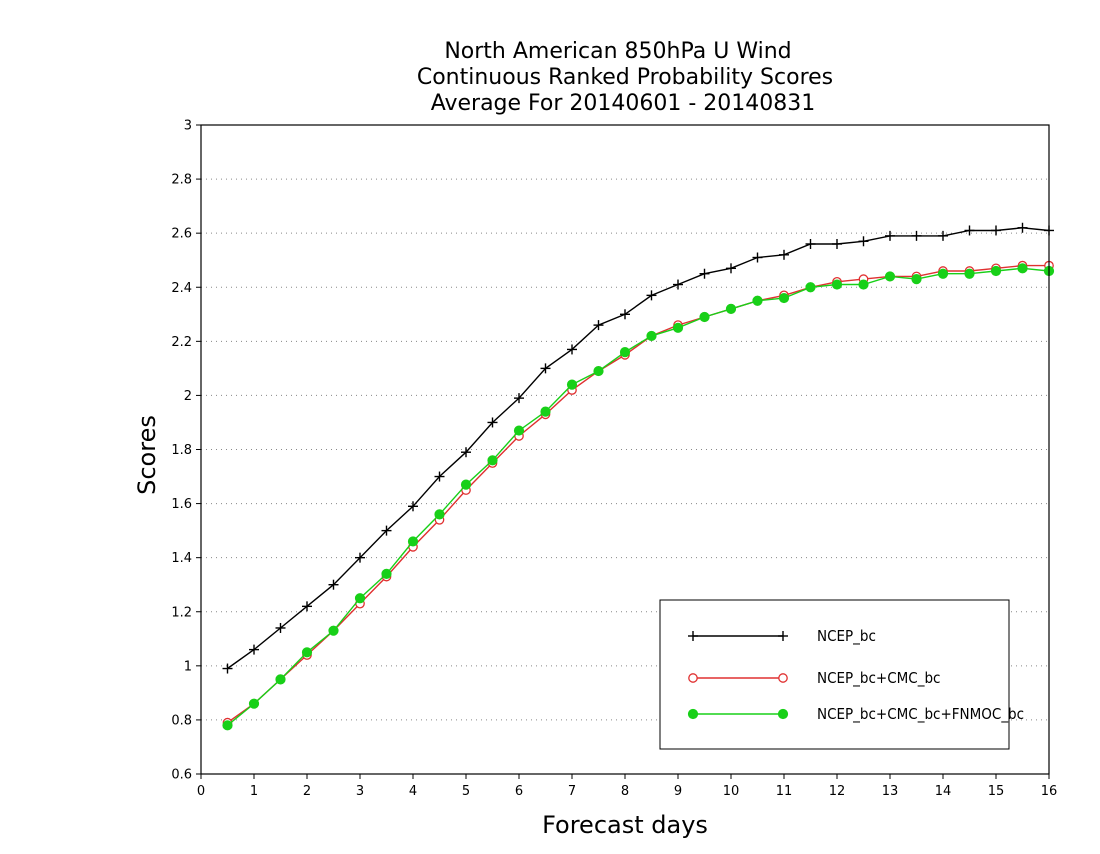 The height and width of the screenshot is (854, 1100). What do you see at coordinates (625, 791) in the screenshot?
I see `x-tick-label: 8` at bounding box center [625, 791].